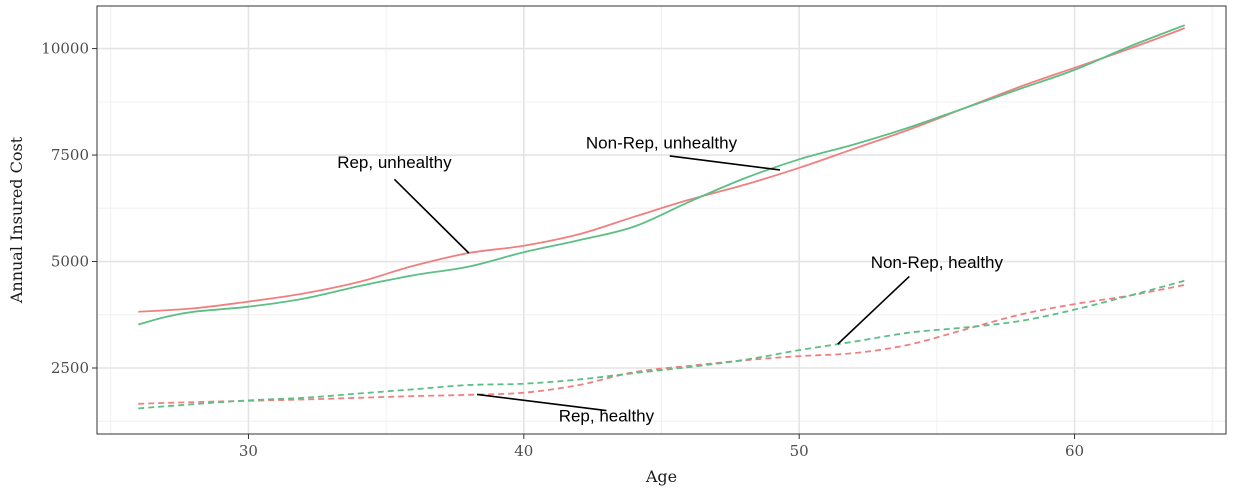  Describe the element at coordinates (69, 208) in the screenshot. I see `y-axis-ticks: 2500 5000 7500 10000` at that location.